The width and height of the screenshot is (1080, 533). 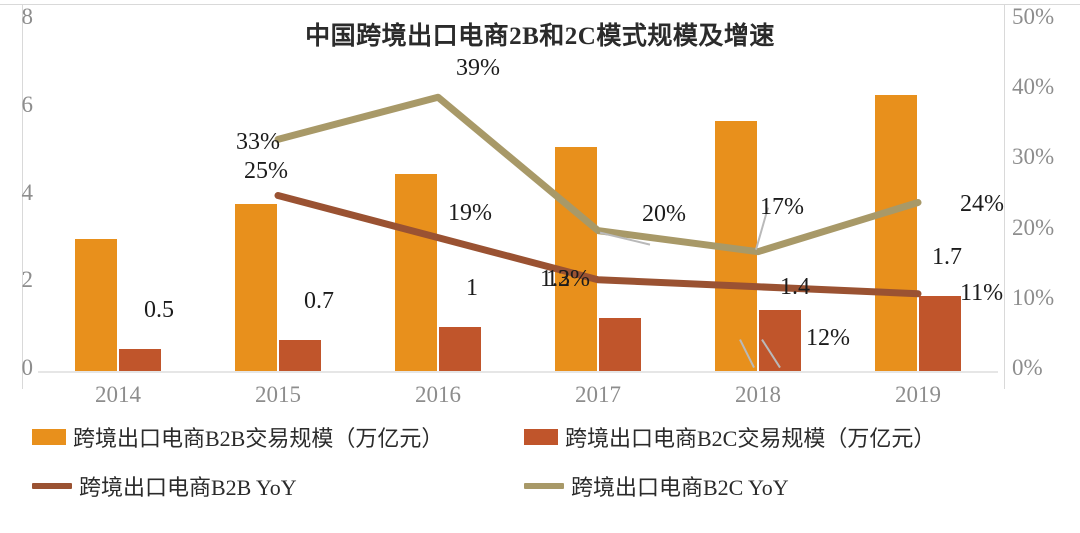 I want to click on data-label-b2c-size: 0.7, so click(x=319, y=301).